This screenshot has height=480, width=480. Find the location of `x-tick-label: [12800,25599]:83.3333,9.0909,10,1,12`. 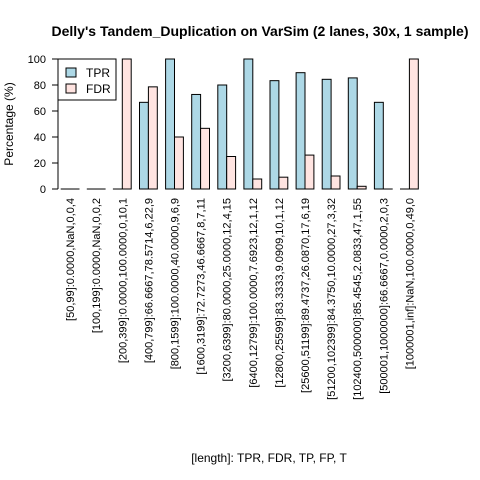

x-tick-label: [12800,25599]:83.3333,9.0909,10,1,12 is located at coordinates (280, 293).